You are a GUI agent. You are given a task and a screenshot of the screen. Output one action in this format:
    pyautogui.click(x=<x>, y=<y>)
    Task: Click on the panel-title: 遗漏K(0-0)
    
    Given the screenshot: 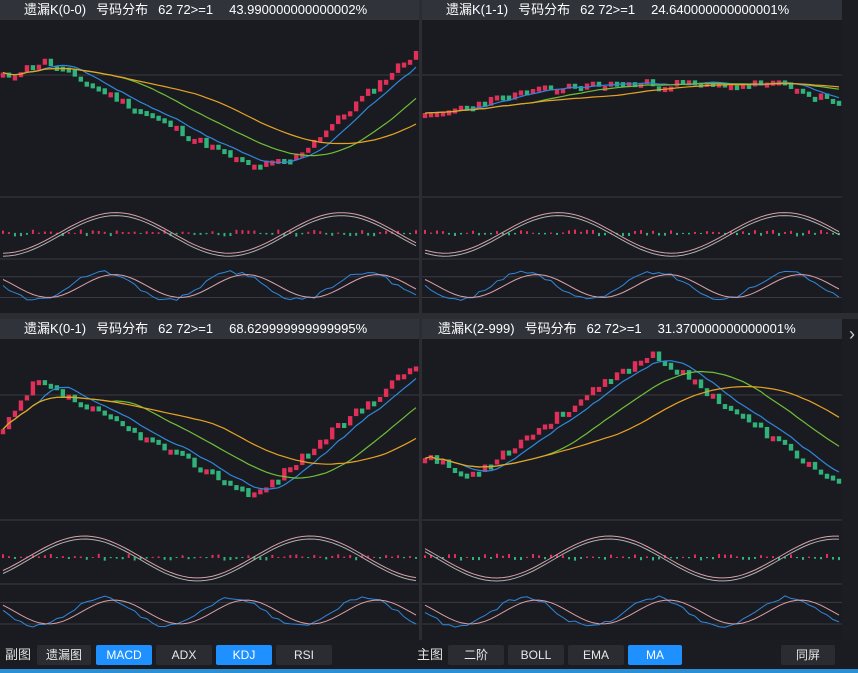 What is the action you would take?
    pyautogui.click(x=55, y=9)
    